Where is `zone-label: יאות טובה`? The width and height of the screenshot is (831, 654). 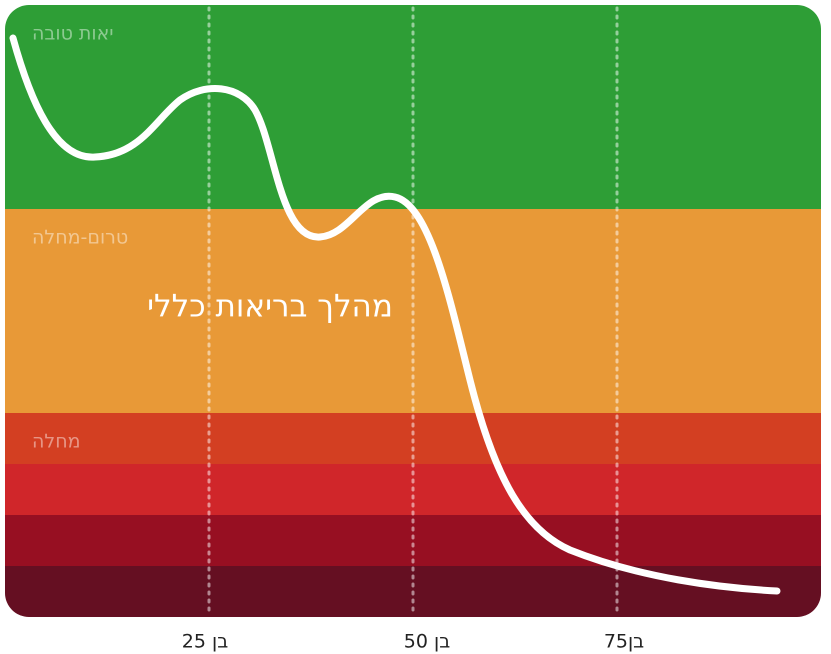 zone-label: יאות טובה is located at coordinates (73, 34).